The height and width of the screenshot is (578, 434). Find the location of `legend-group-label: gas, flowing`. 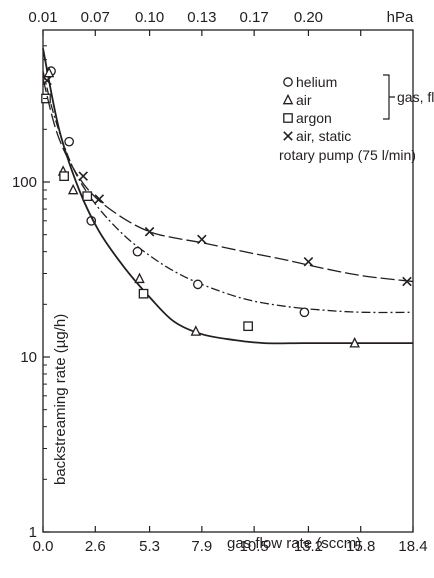

legend-group-label: gas, flowing is located at coordinates (415, 97).